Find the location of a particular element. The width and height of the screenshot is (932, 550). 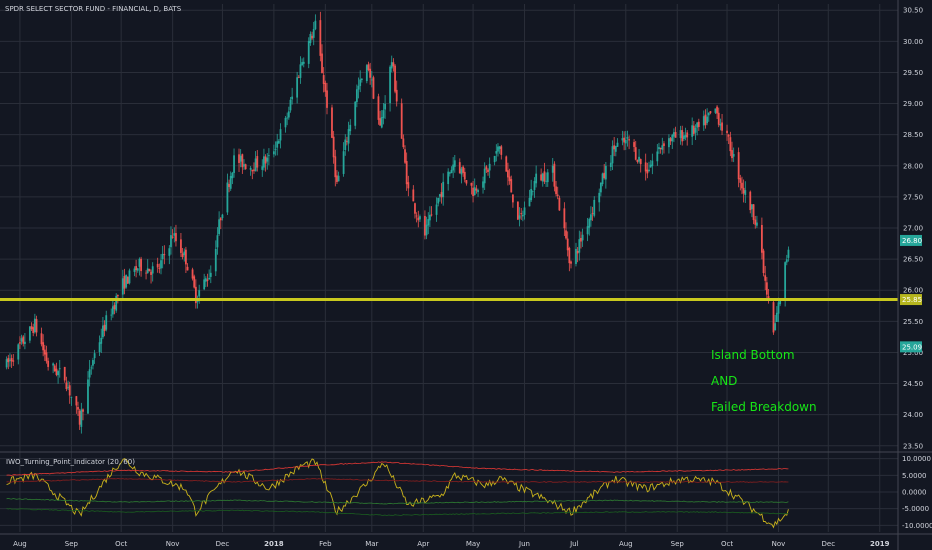

x-tick-label: Aug is located at coordinates (626, 544).